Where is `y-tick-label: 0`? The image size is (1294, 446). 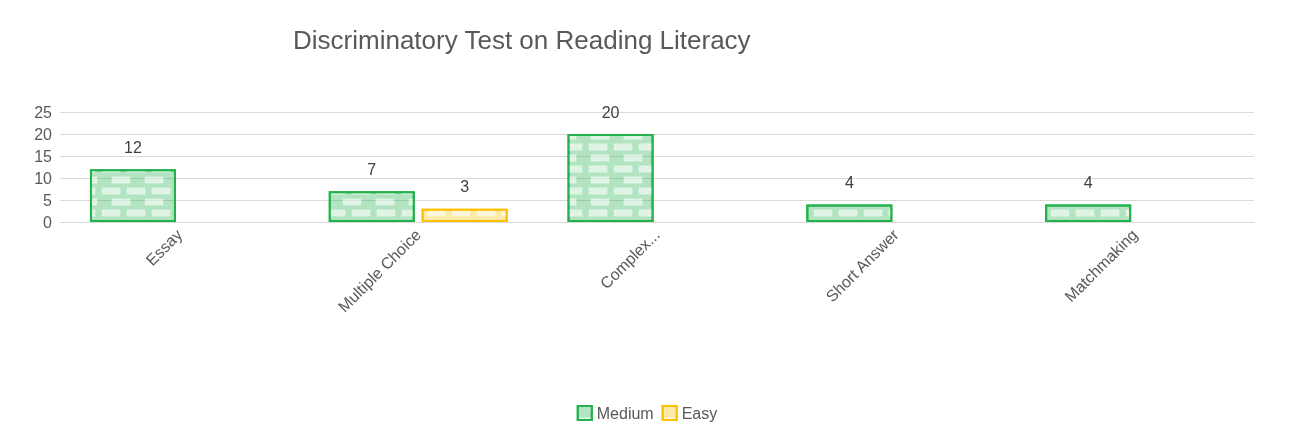 y-tick-label: 0 is located at coordinates (48, 222).